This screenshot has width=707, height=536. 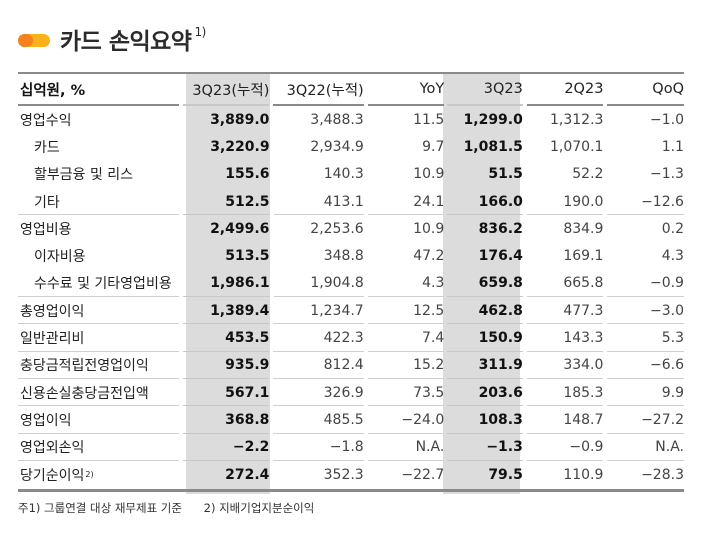 I want to click on table-row: 당기순이익 2) 272.4 352.3 −22.7 79.5 110.9 −28.3, so click(x=351, y=474).